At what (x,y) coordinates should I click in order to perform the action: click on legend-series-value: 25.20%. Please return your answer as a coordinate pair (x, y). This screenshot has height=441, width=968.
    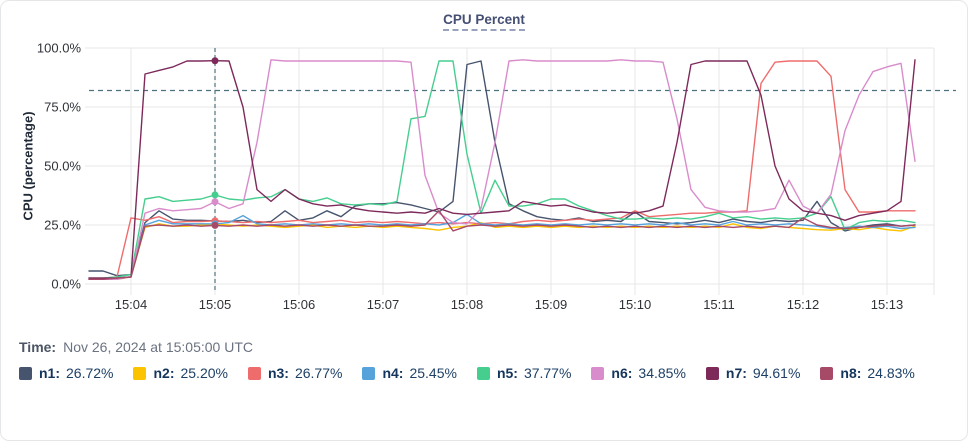
    Looking at the image, I should click on (204, 373).